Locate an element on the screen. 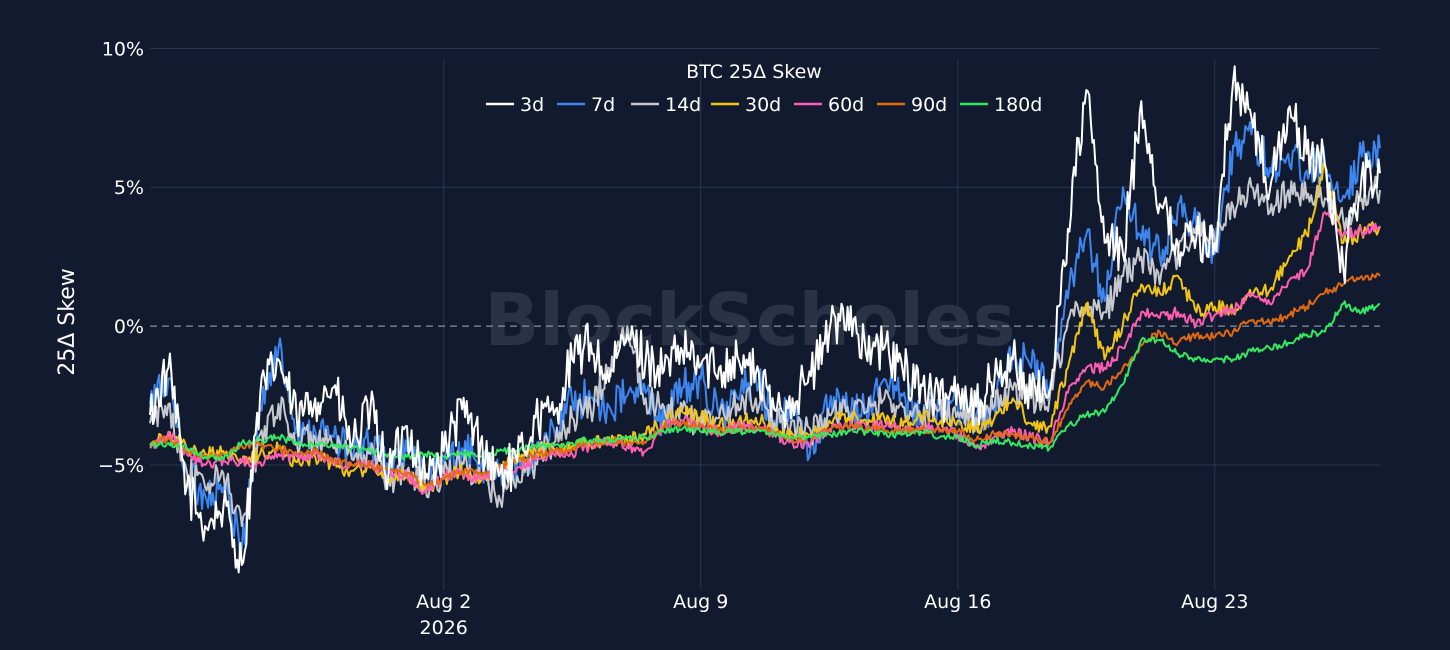 This screenshot has height=650, width=1450. legend: 3d 7d 14d 30d 60d 90d 180d is located at coordinates (764, 105).